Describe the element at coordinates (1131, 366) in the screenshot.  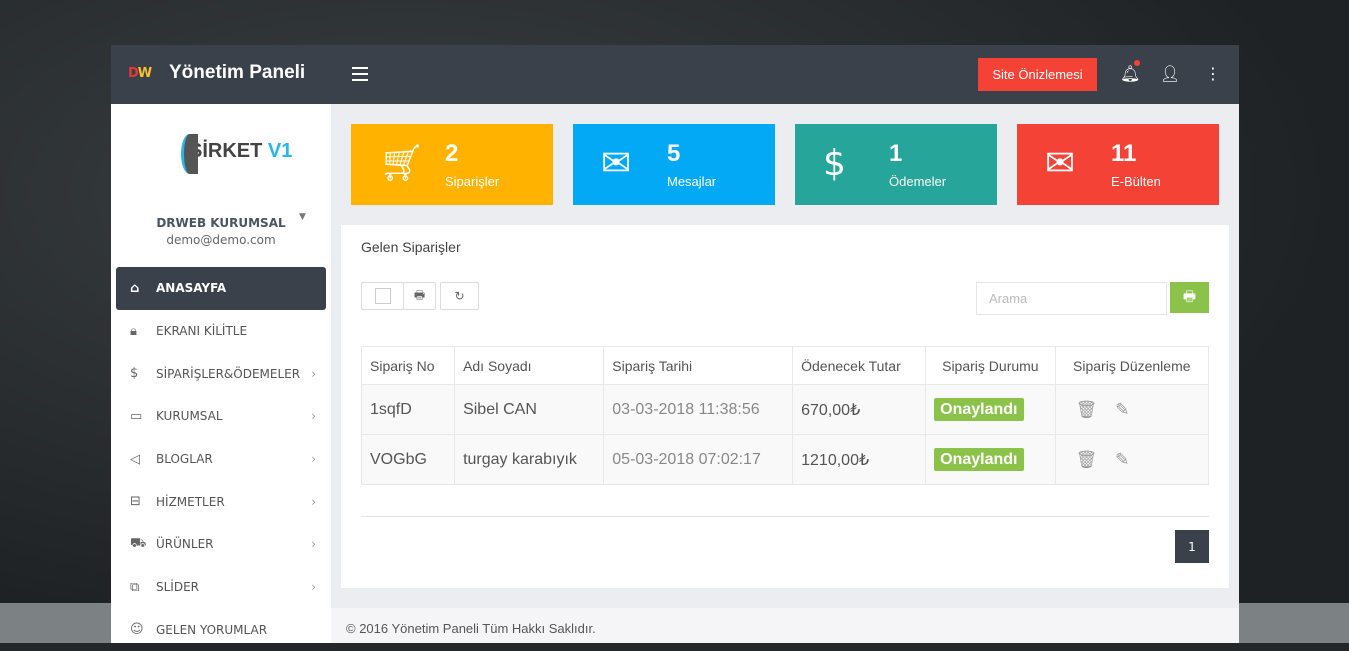
I see `column-header: Sipariş Düzenleme` at that location.